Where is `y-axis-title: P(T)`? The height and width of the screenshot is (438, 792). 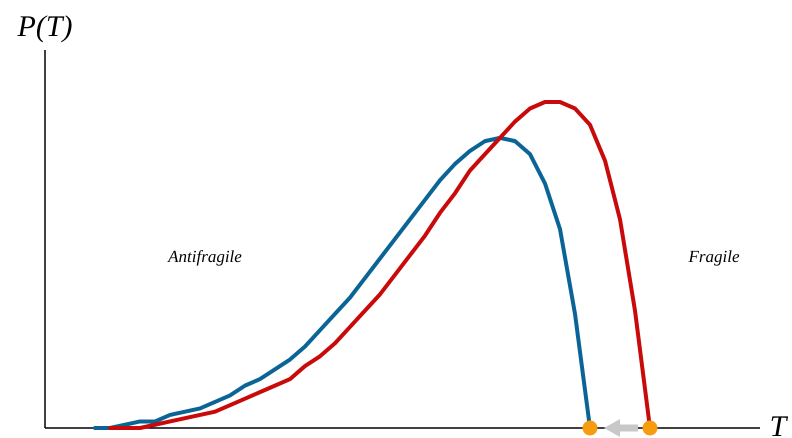 y-axis-title: P(T) is located at coordinates (44, 26).